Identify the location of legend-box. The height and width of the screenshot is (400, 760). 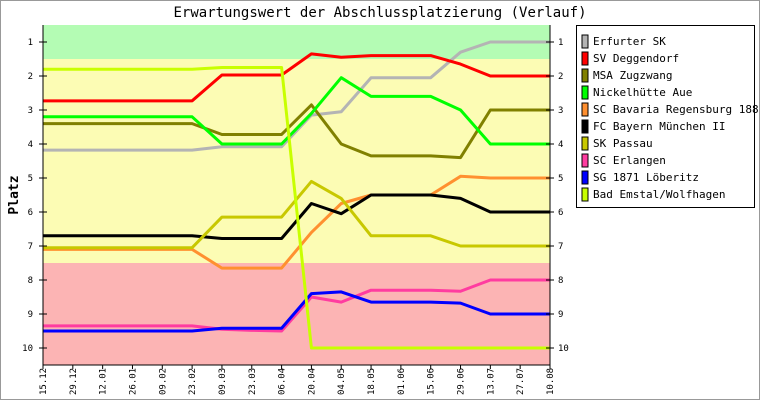
(665, 116).